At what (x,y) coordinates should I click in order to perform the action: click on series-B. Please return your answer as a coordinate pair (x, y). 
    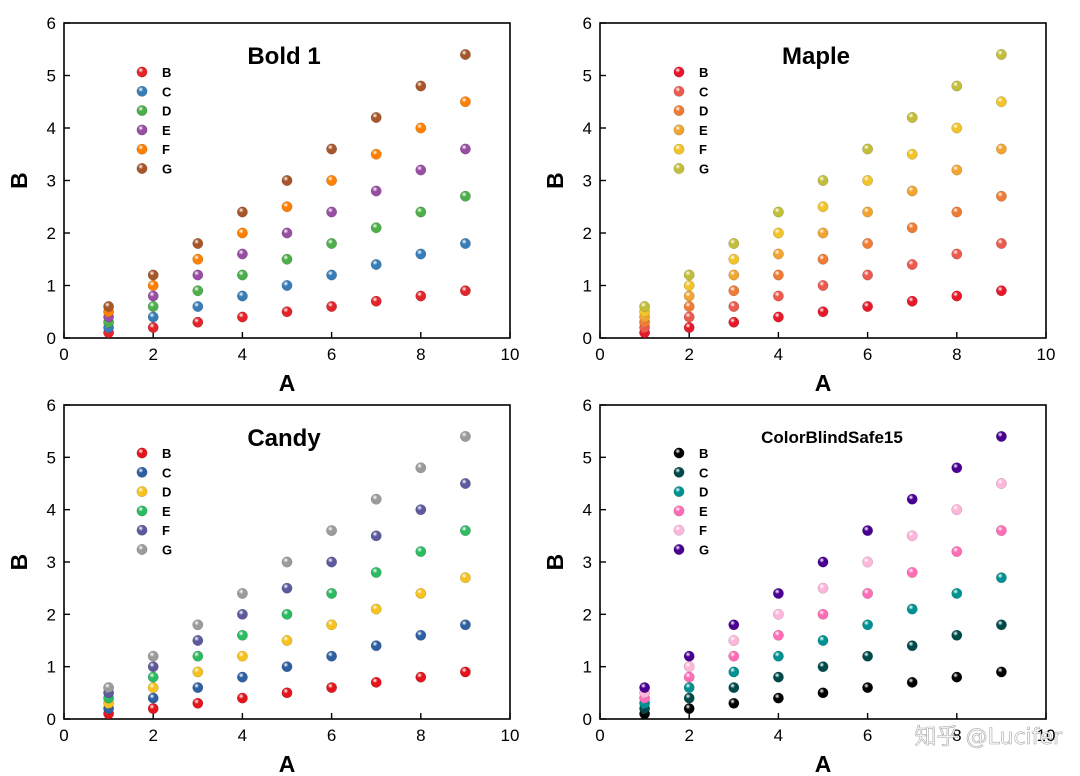
    Looking at the image, I should click on (823, 693).